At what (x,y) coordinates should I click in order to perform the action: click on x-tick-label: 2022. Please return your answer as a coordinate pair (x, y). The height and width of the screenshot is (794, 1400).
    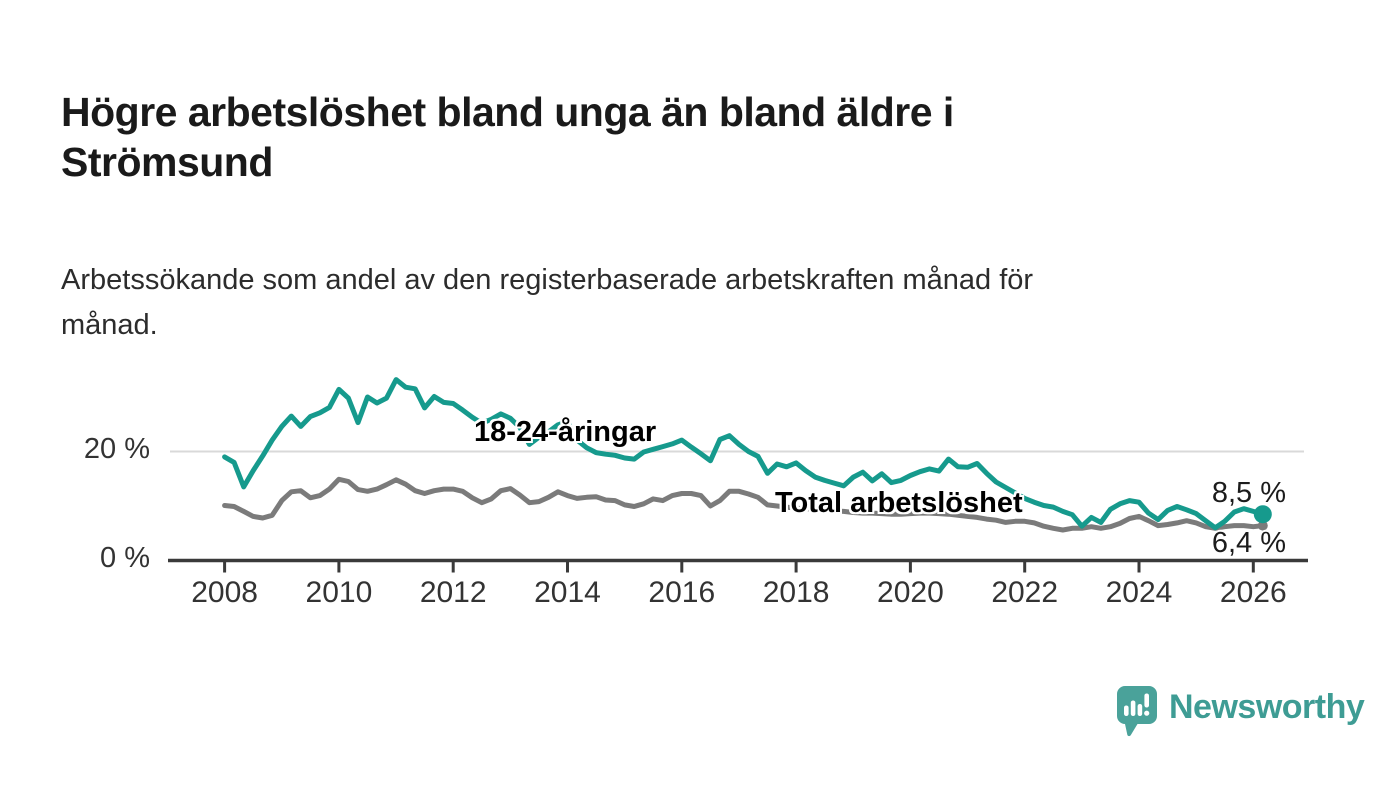
    Looking at the image, I should click on (1025, 592).